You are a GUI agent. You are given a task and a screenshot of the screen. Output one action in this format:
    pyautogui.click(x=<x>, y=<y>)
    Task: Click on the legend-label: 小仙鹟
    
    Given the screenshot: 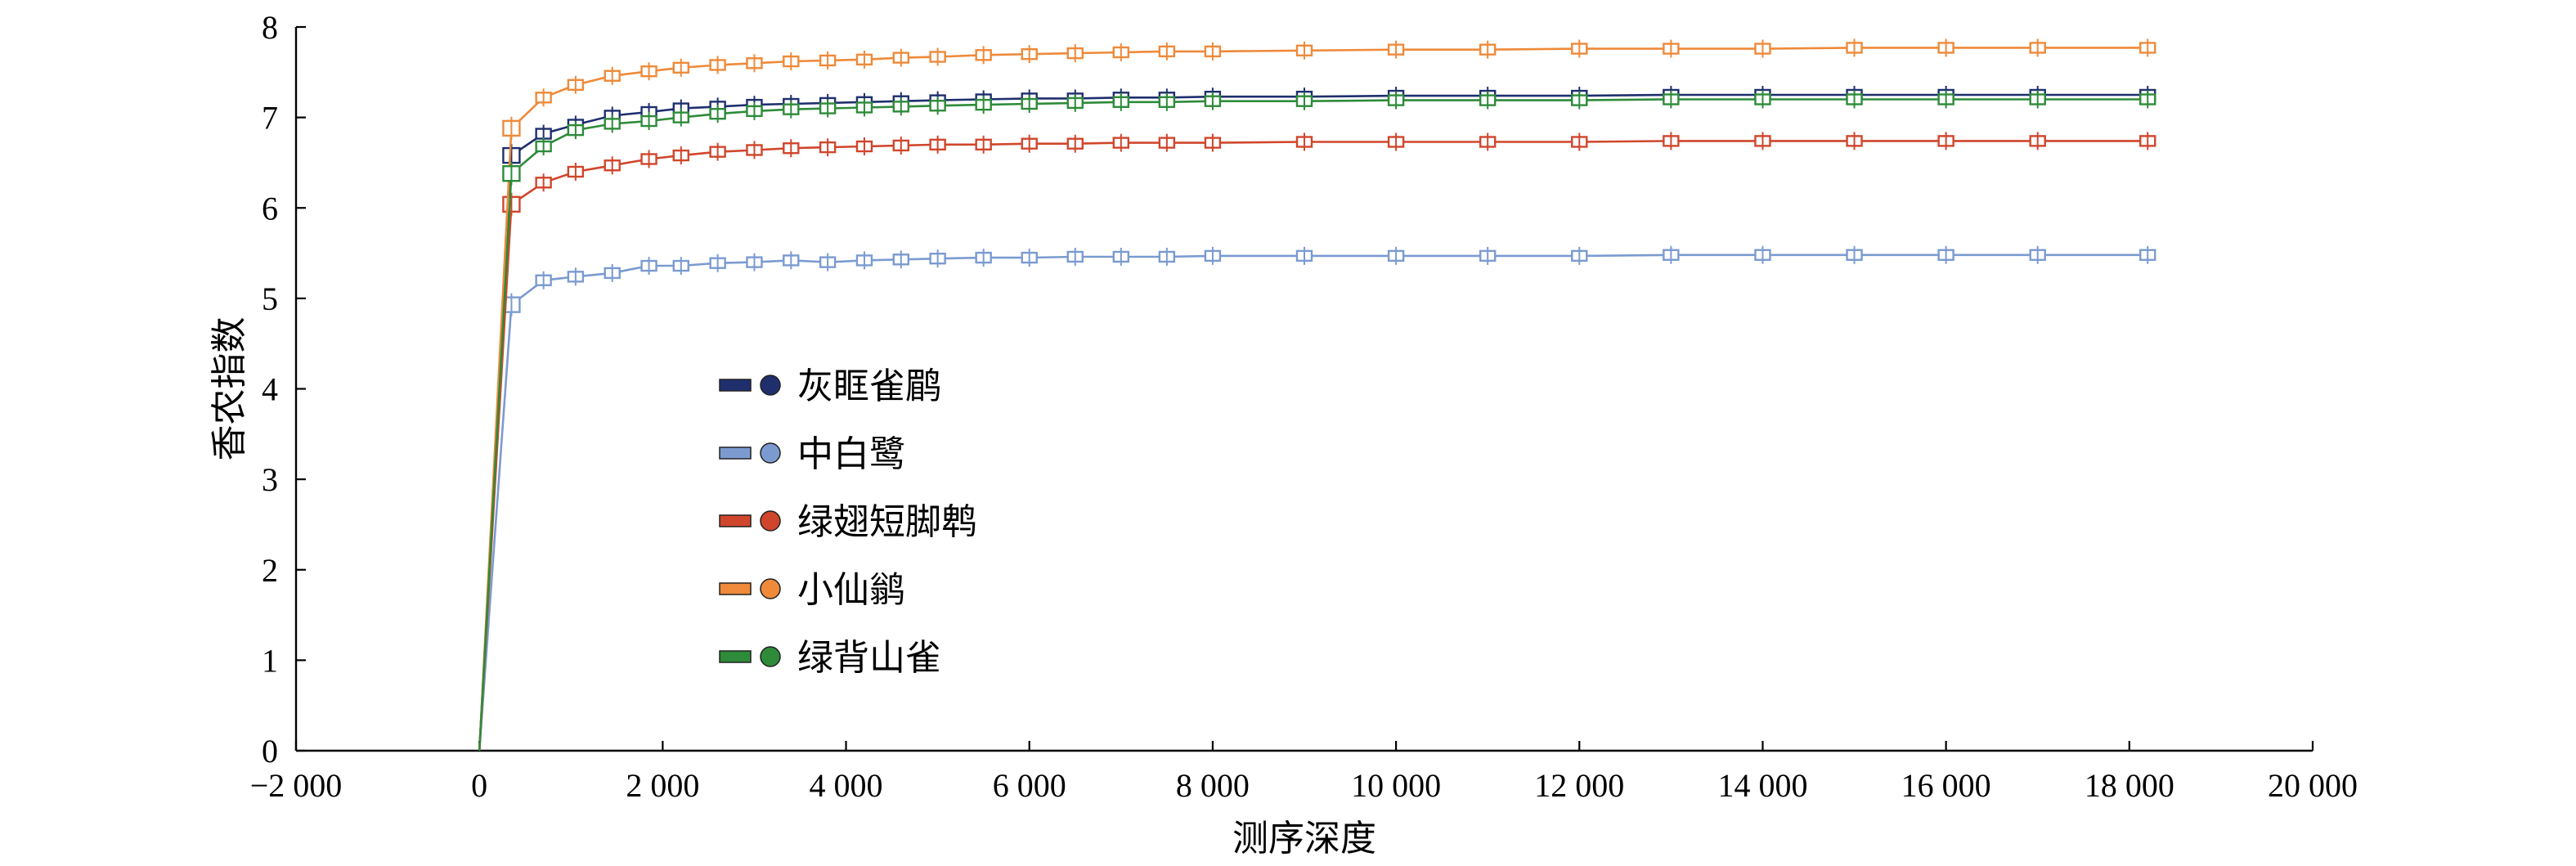 What is the action you would take?
    pyautogui.click(x=851, y=590)
    